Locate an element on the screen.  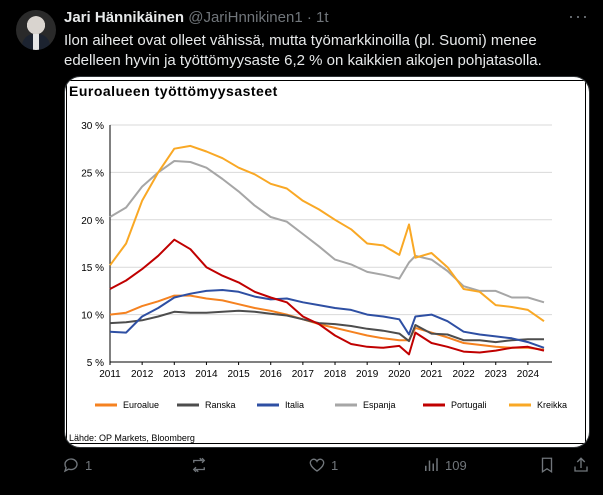
tweet-time: 1t is located at coordinates (322, 17).